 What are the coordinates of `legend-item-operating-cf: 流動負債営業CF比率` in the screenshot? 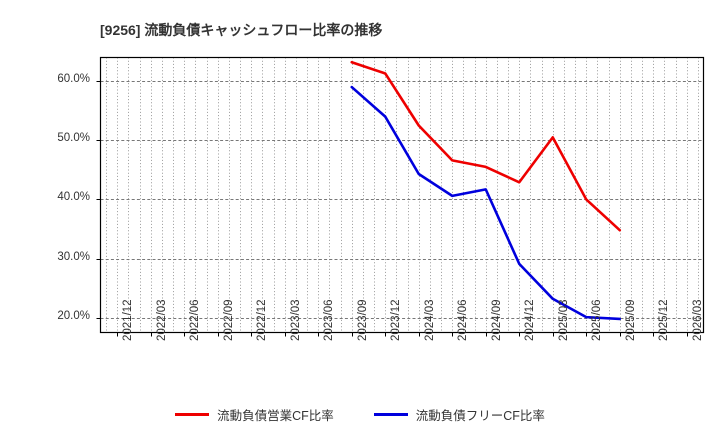 It's located at (254, 414).